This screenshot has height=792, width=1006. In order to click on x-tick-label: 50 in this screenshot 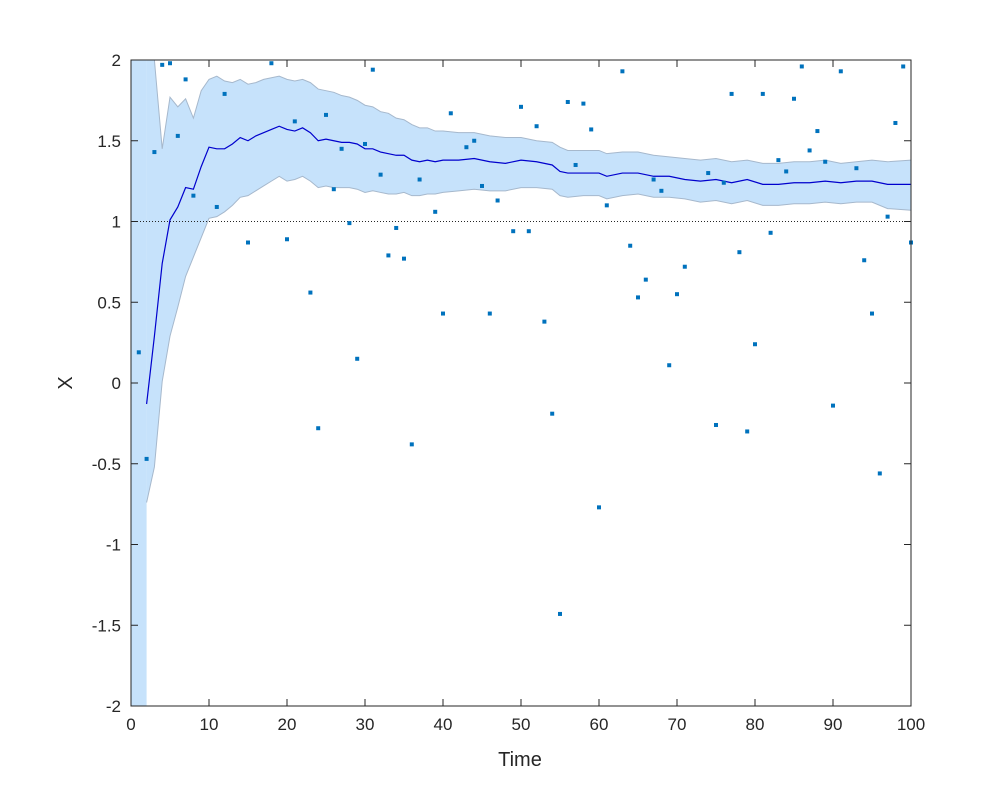, I will do `click(521, 724)`.